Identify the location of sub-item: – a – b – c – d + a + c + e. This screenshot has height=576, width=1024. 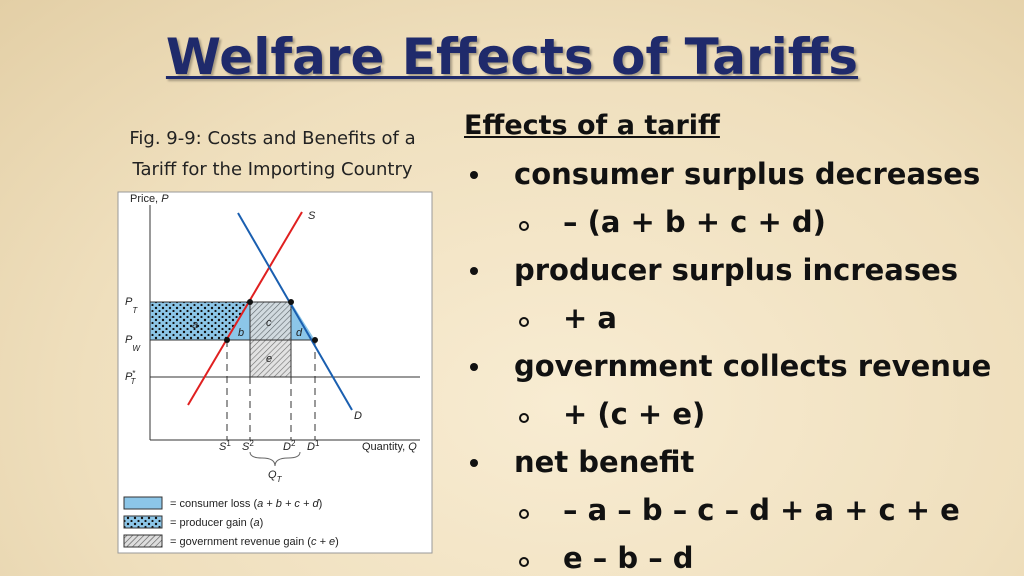
(727, 512).